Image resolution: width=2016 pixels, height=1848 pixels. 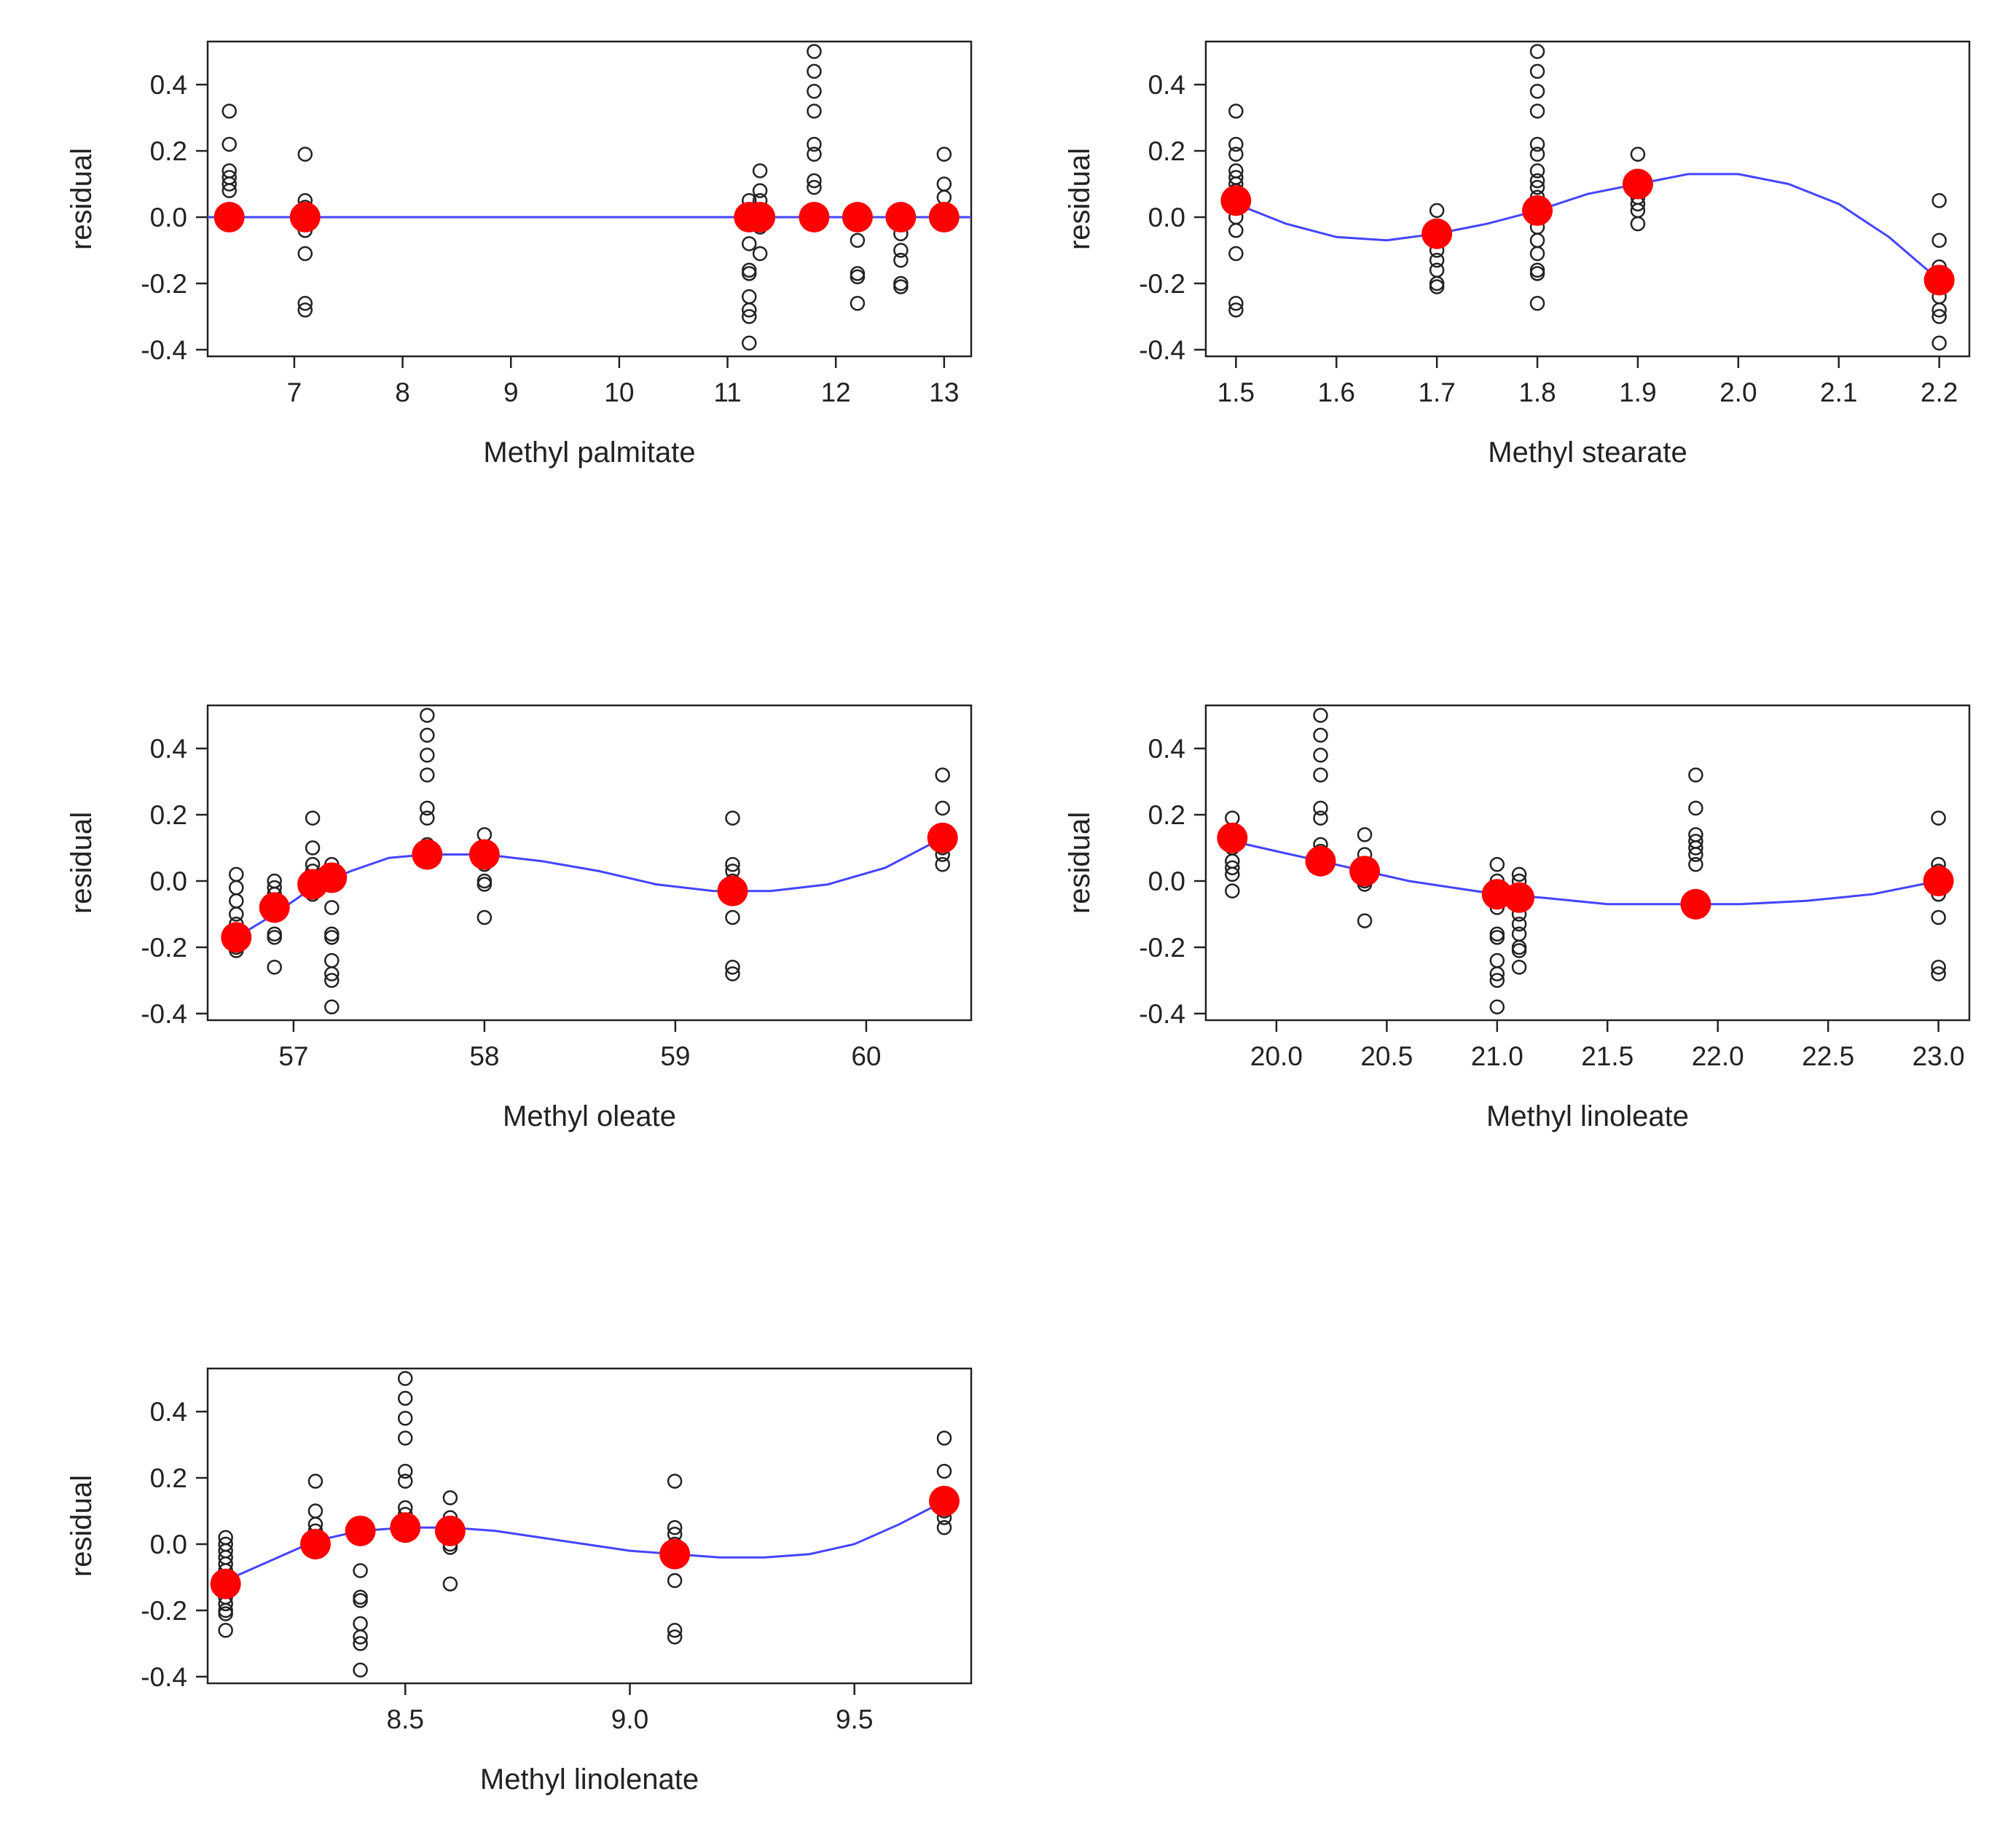 What do you see at coordinates (405, 1719) in the screenshot?
I see `x-tick-label: 8.5` at bounding box center [405, 1719].